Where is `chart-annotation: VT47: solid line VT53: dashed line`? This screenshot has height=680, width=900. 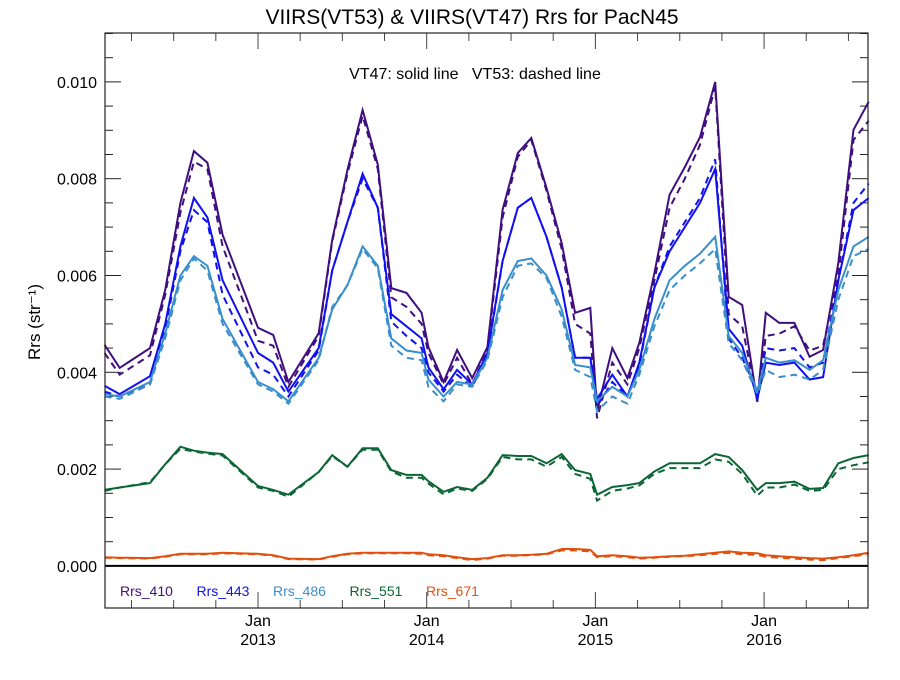
chart-annotation: VT47: solid line VT53: dashed line is located at coordinates (475, 74).